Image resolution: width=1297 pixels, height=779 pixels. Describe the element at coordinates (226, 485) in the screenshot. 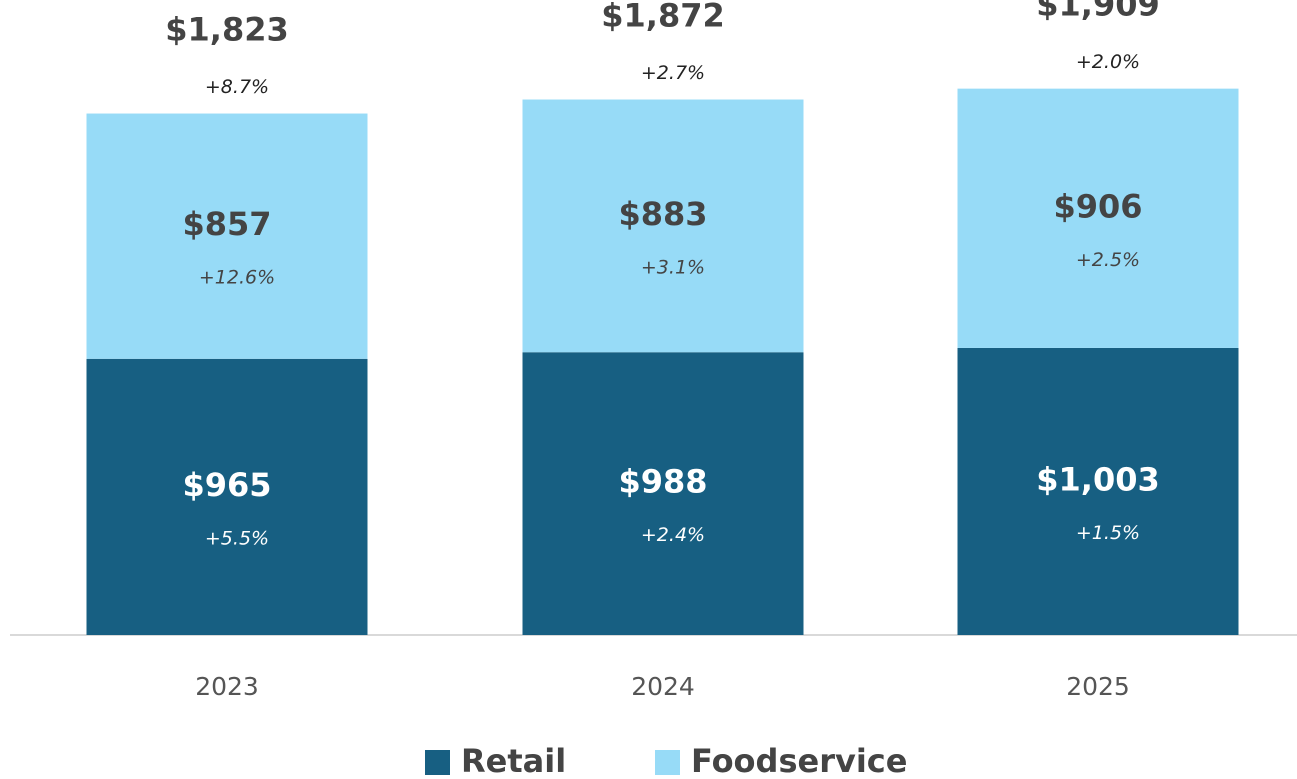

I see `value-label: $965` at that location.